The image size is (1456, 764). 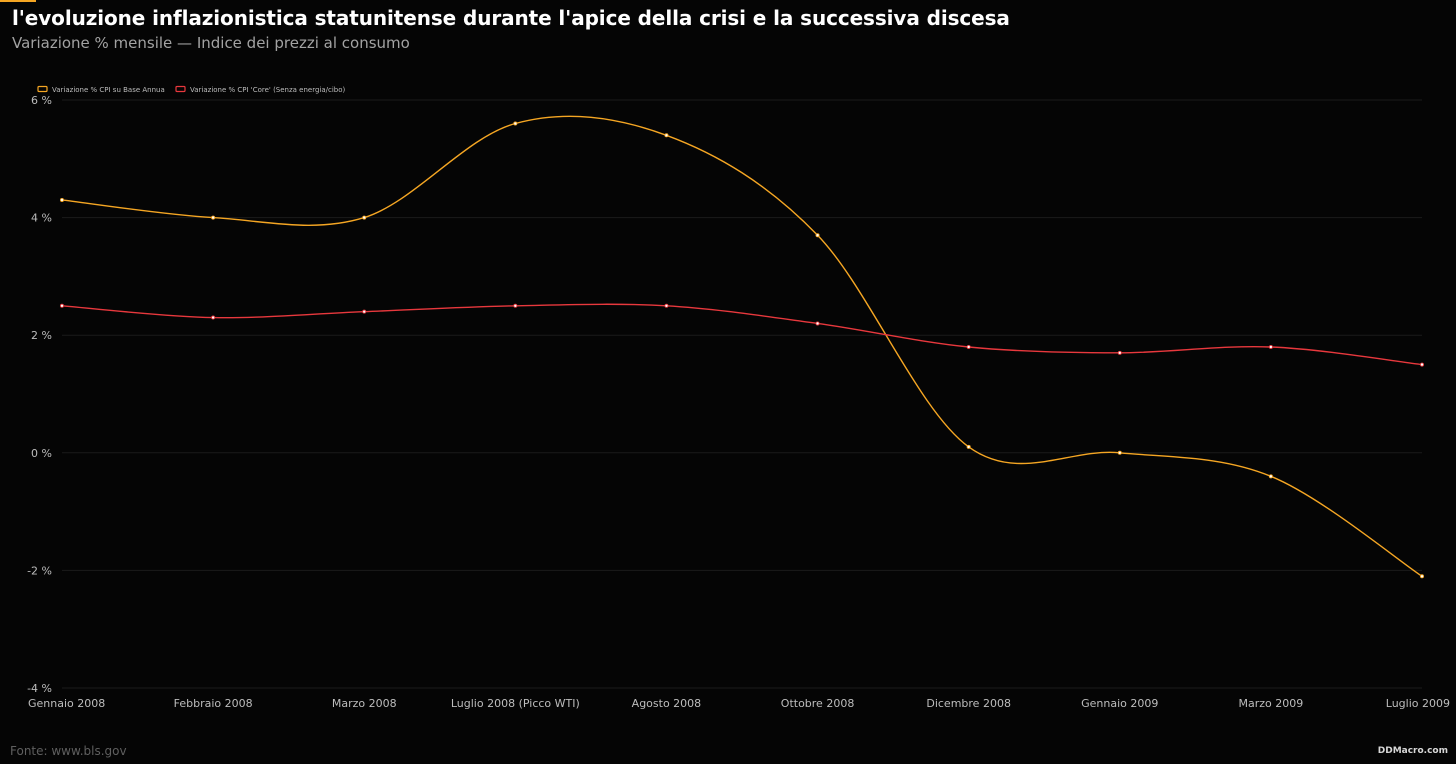 I want to click on x-tick-label: Agosto 2008, so click(x=667, y=703).